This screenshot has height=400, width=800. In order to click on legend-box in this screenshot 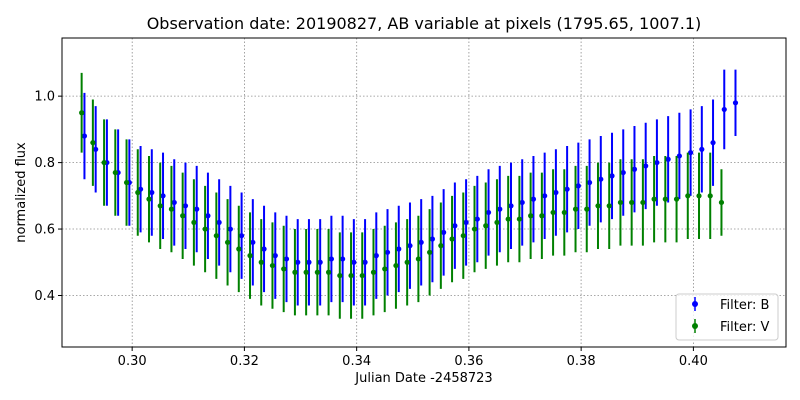, I will do `click(727, 317)`.